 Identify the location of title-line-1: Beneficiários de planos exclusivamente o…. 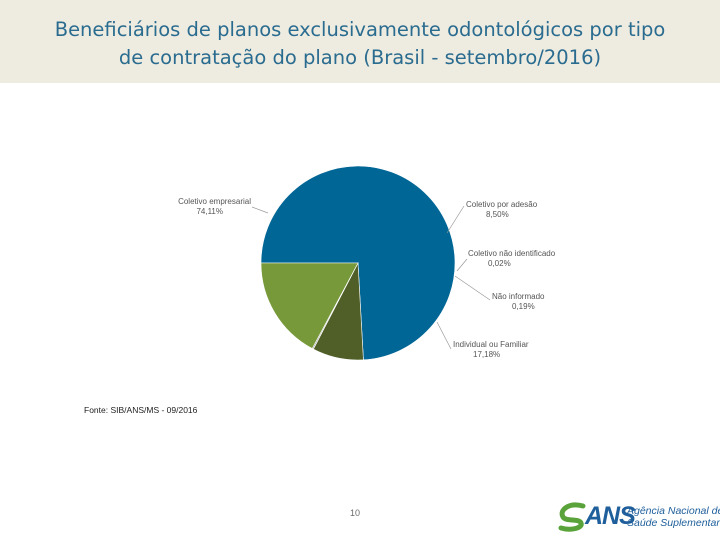
(360, 29).